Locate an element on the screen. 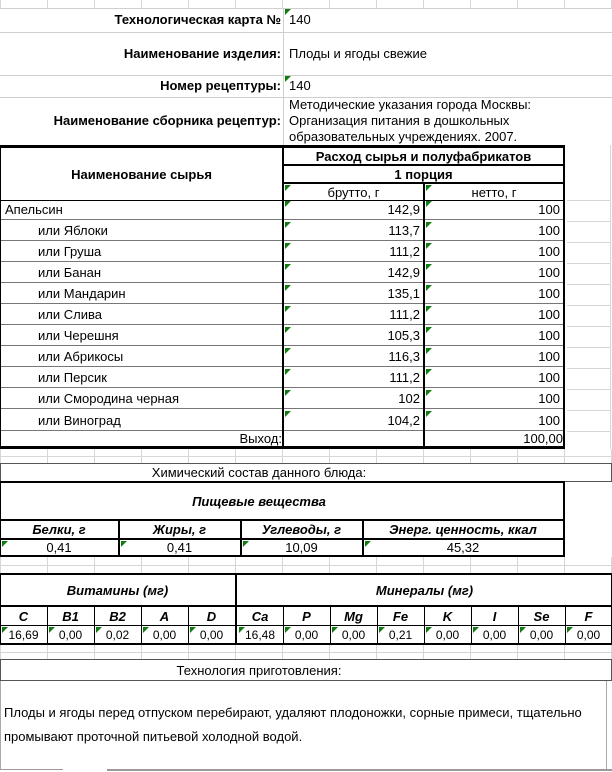 The width and height of the screenshot is (612, 772). gross-value: 135,1 is located at coordinates (403, 293).